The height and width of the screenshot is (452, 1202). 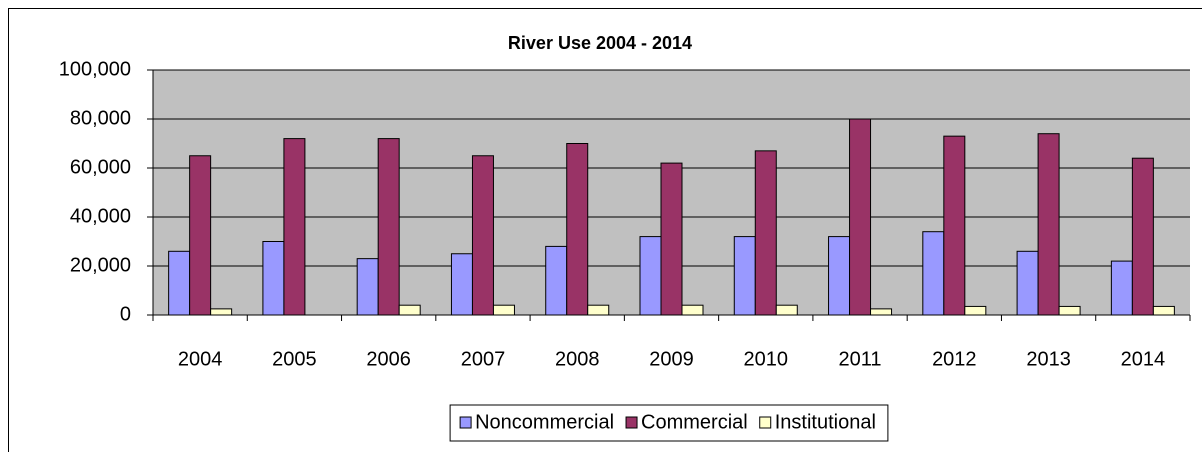 I want to click on x-tick-label: 2009, so click(x=671, y=359).